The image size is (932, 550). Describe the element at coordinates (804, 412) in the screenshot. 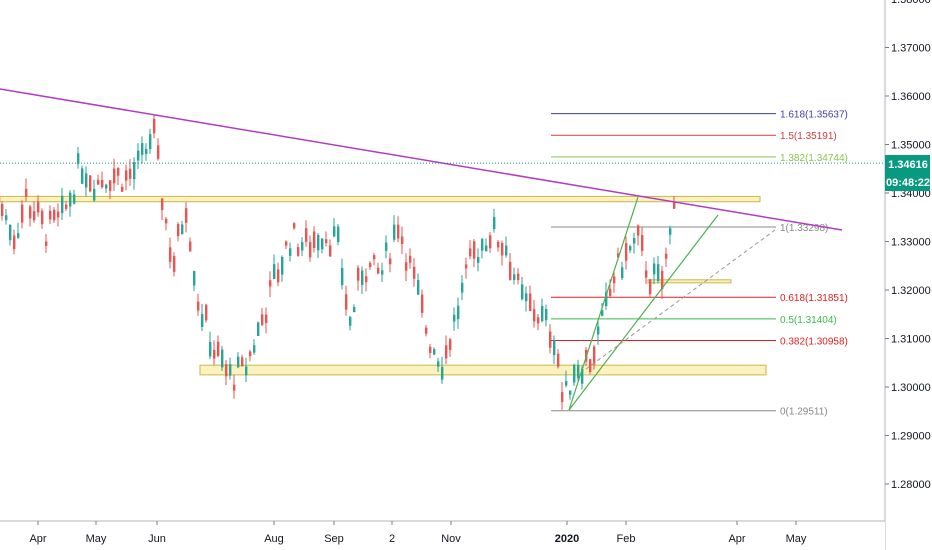

I see `fib-label-0: 0(1.29511)` at that location.